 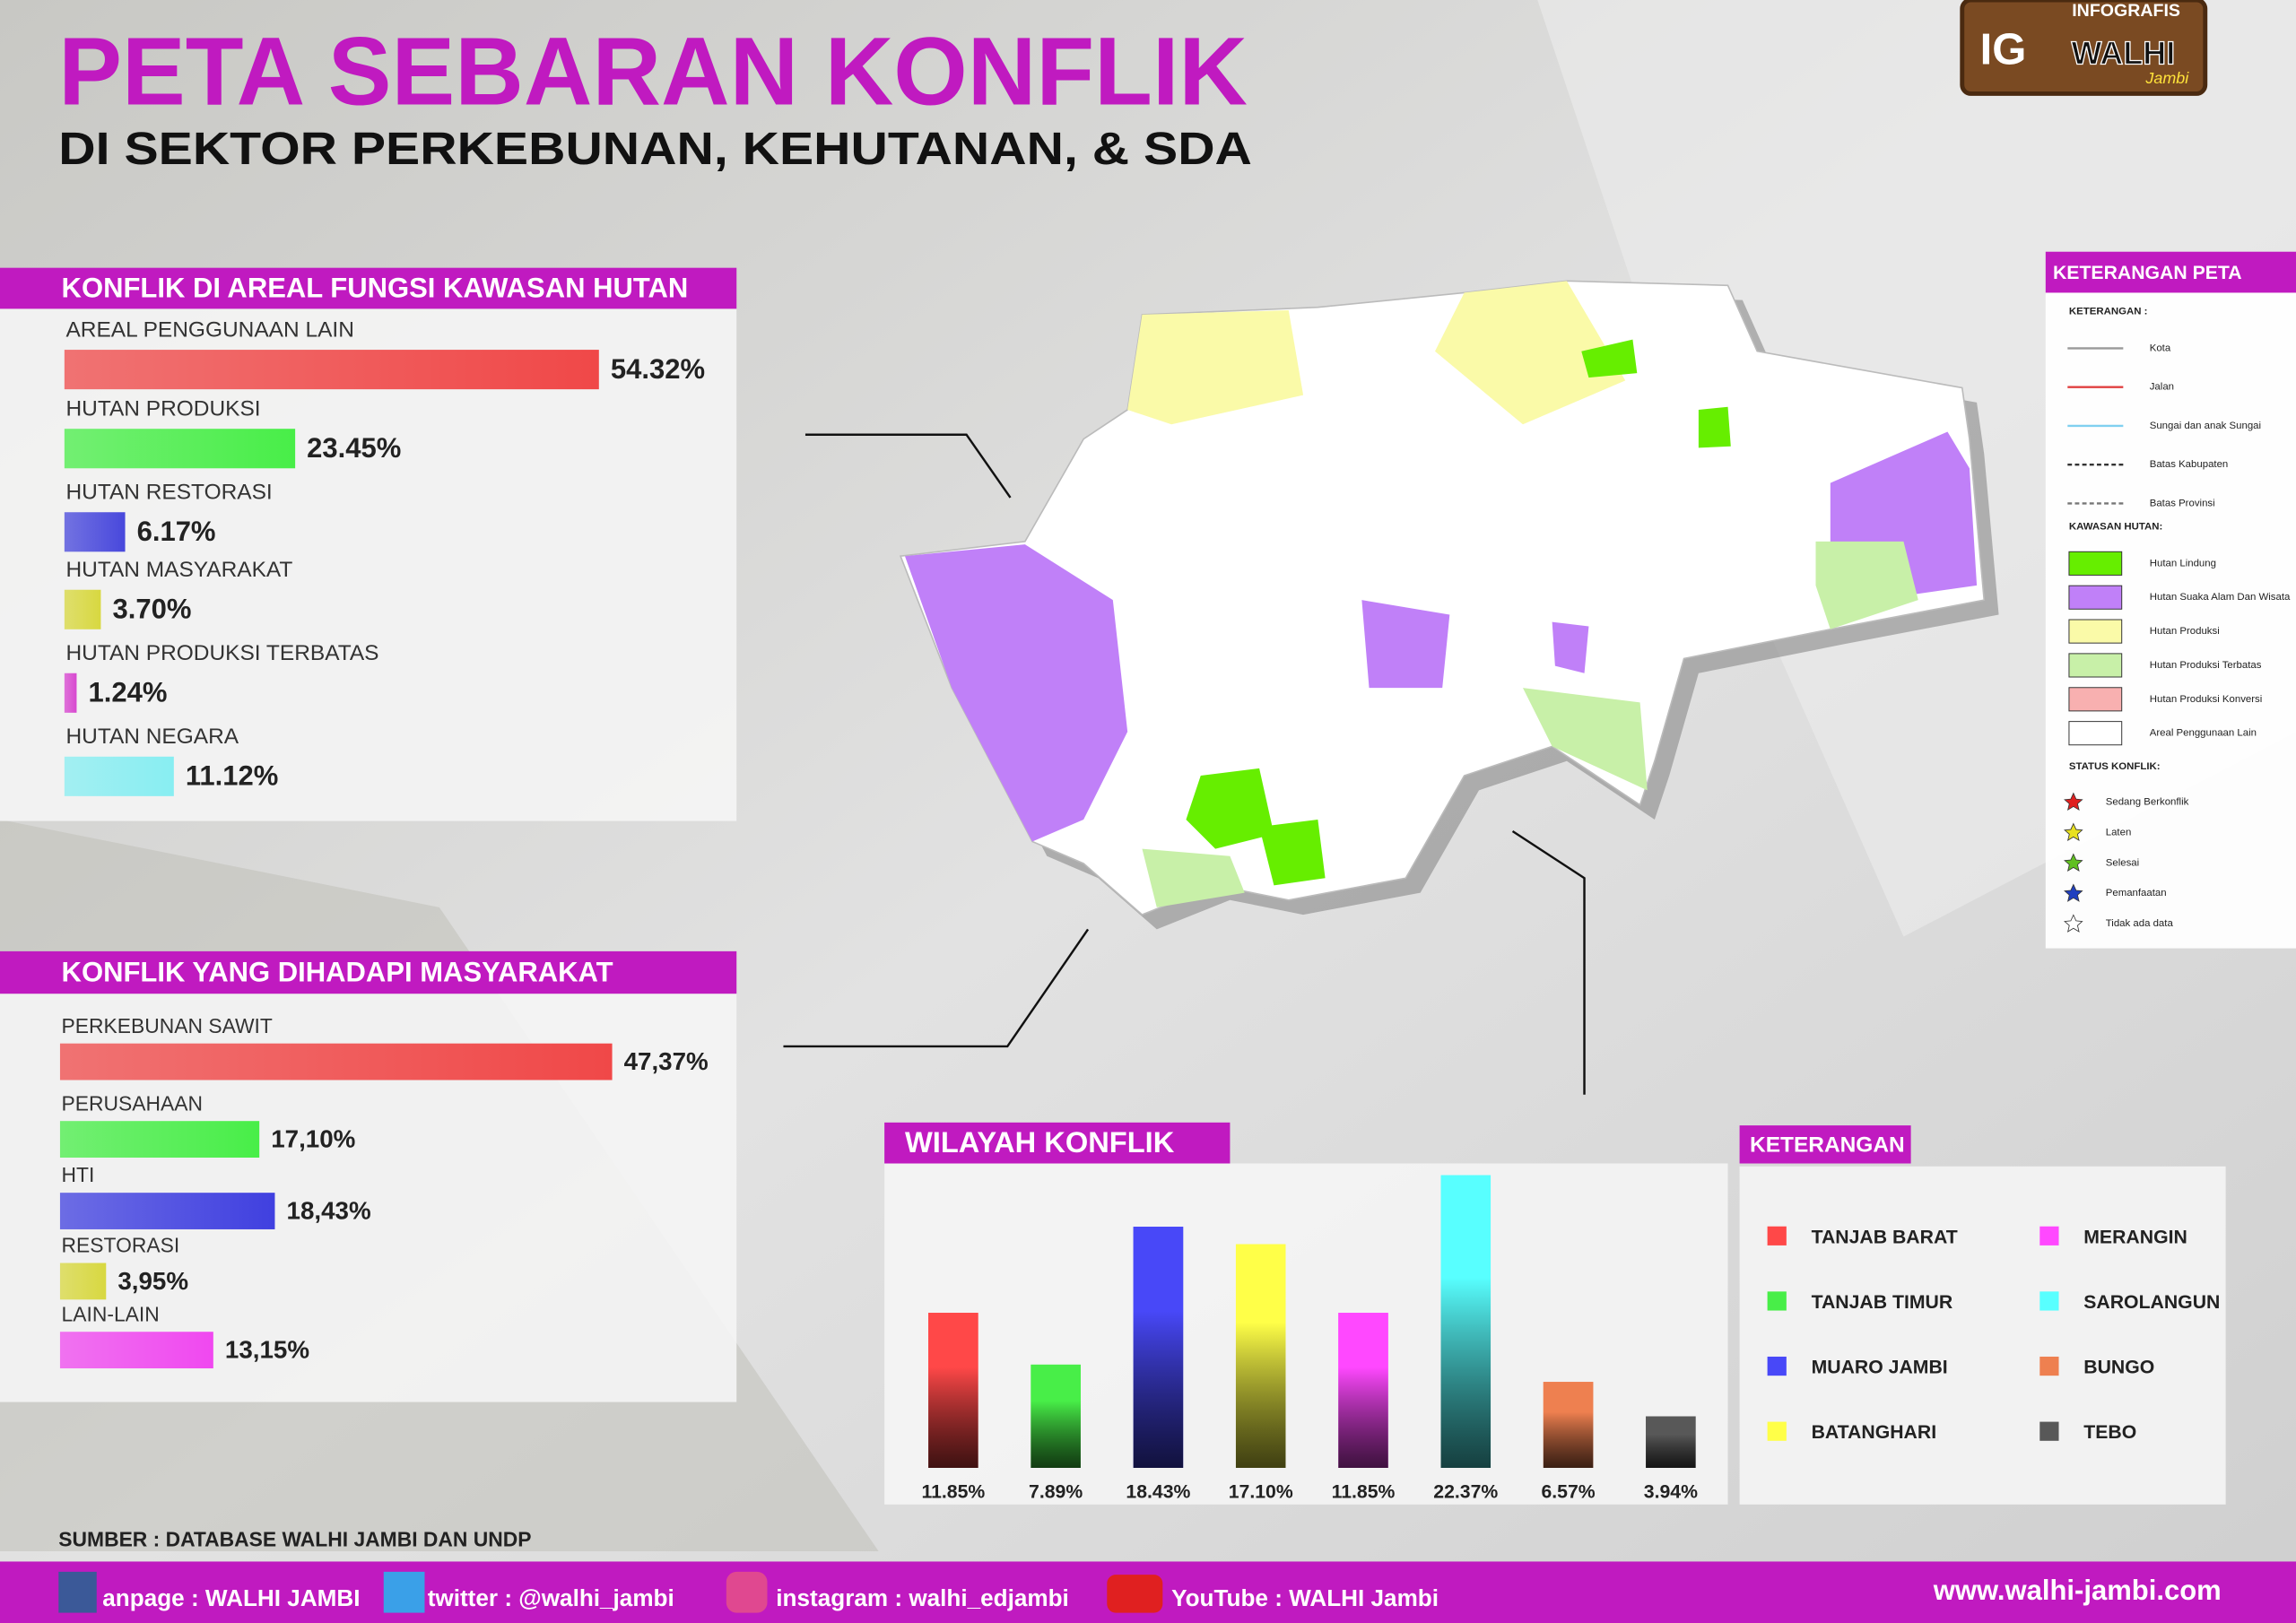 What do you see at coordinates (2183, 563) in the screenshot?
I see `map-legend-label: Hutan Lindung` at bounding box center [2183, 563].